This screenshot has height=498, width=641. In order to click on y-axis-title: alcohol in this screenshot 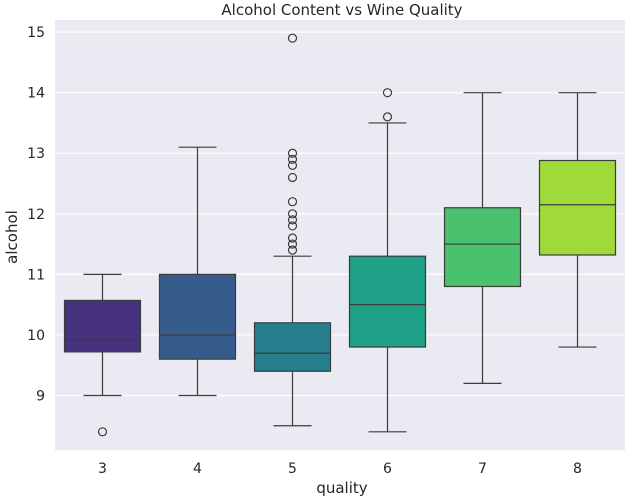, I will do `click(12, 237)`.